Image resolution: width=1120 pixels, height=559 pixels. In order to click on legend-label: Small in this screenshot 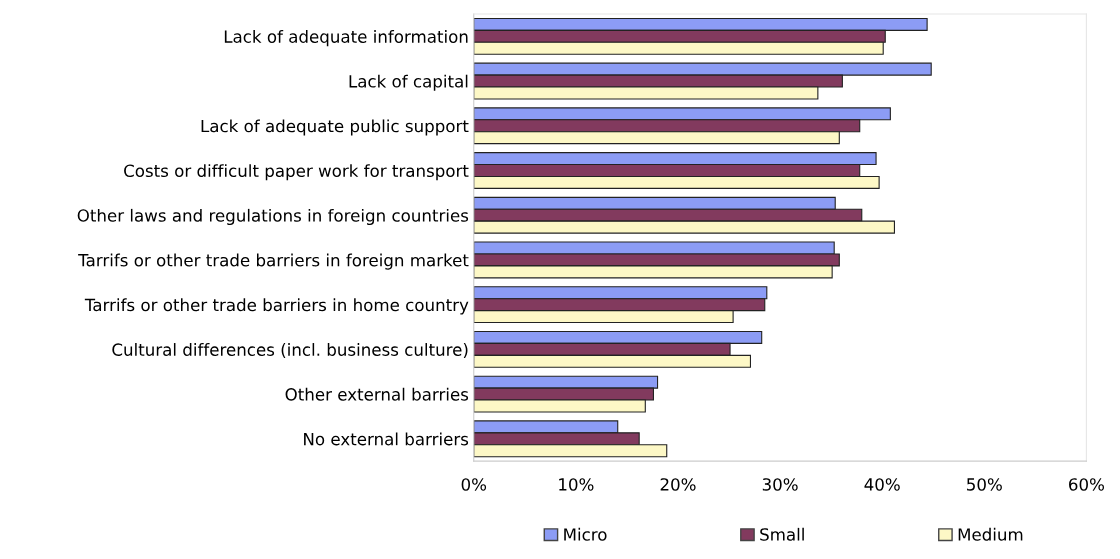, I will do `click(782, 534)`.